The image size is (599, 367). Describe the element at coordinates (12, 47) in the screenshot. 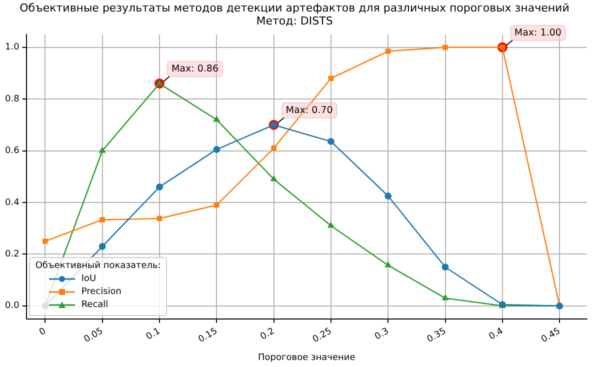

I see `y-tick-label: 1.0` at that location.